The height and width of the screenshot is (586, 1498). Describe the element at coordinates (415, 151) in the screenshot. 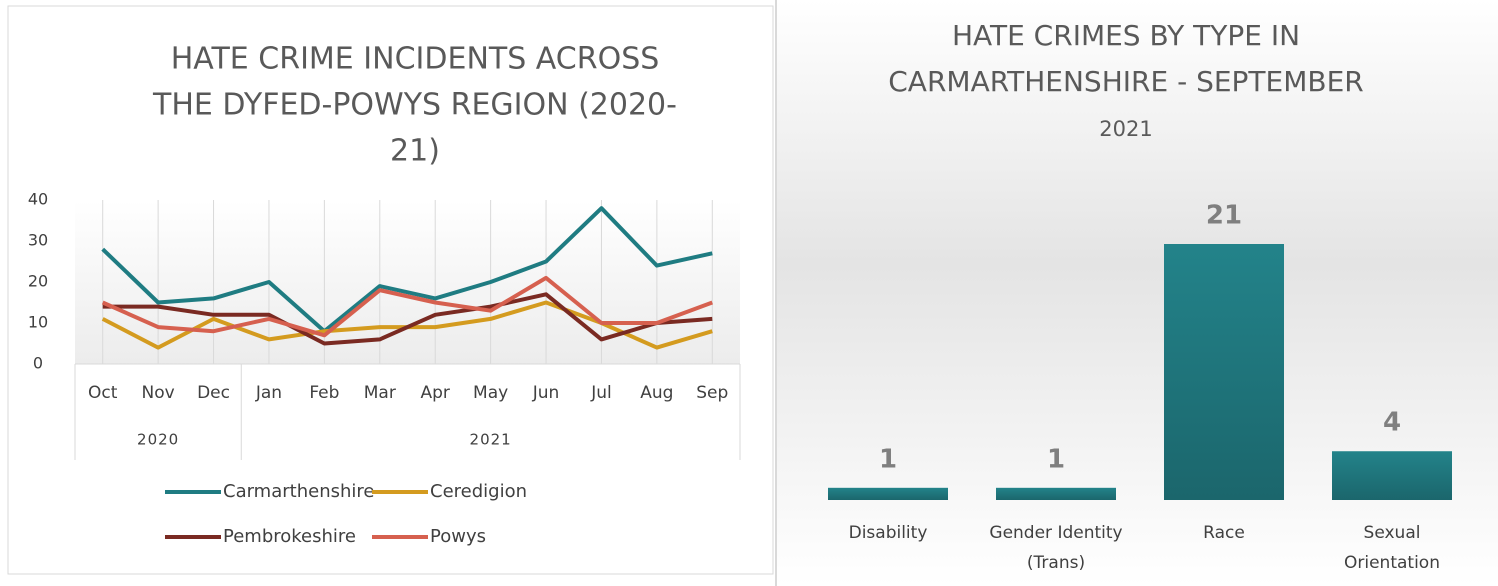

I see `chart-title: 21)` at that location.